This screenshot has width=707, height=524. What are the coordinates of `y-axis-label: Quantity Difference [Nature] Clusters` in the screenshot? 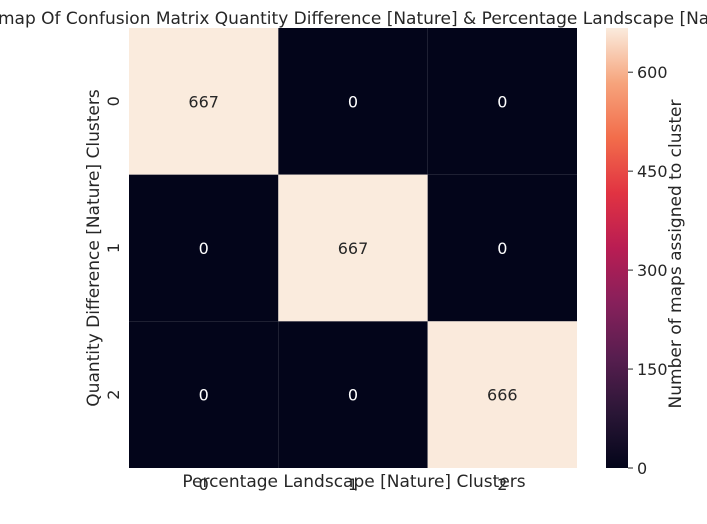 It's located at (94, 248).